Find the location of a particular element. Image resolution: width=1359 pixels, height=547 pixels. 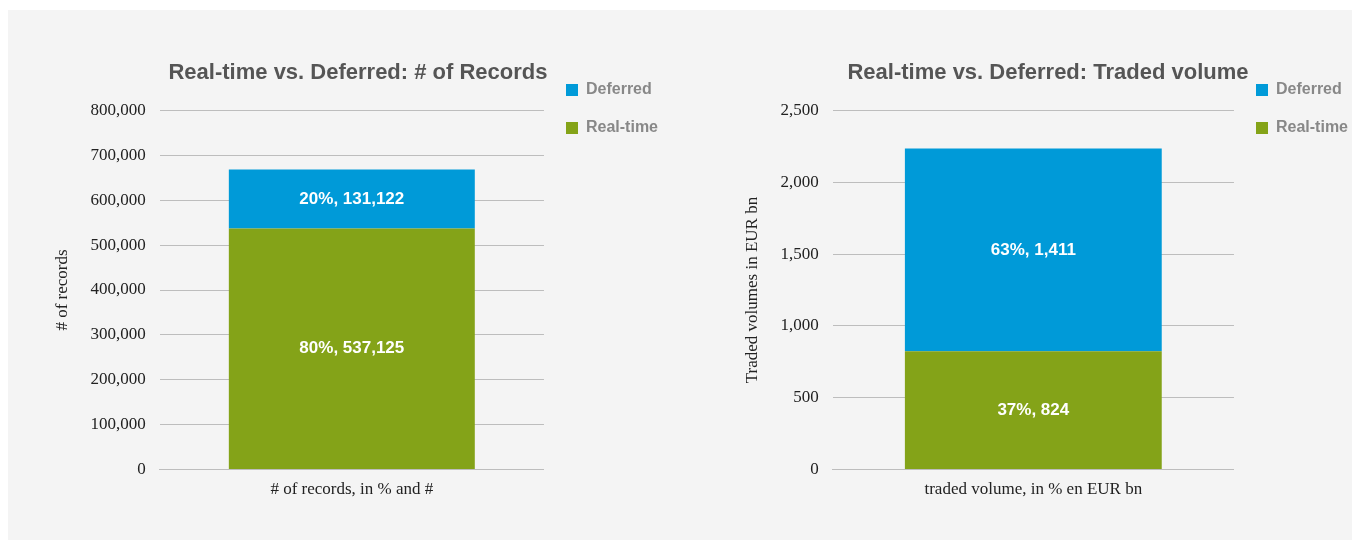

y-tick-label: 500,000 is located at coordinates (118, 244).